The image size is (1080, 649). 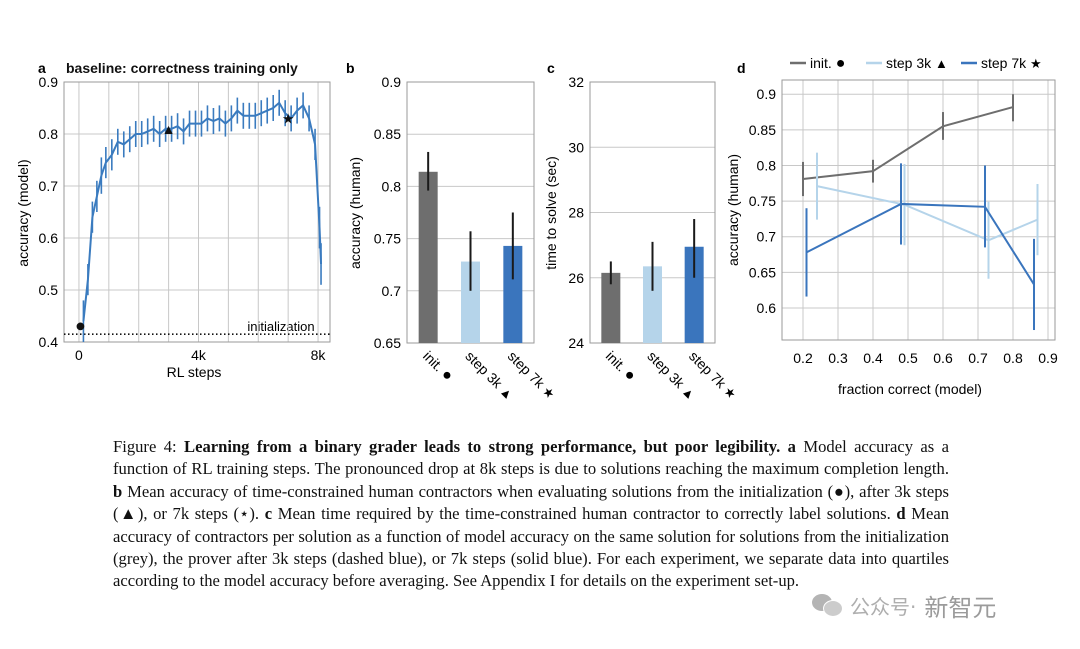 What do you see at coordinates (194, 372) in the screenshot?
I see `panel-a-xlabel: RL steps` at bounding box center [194, 372].